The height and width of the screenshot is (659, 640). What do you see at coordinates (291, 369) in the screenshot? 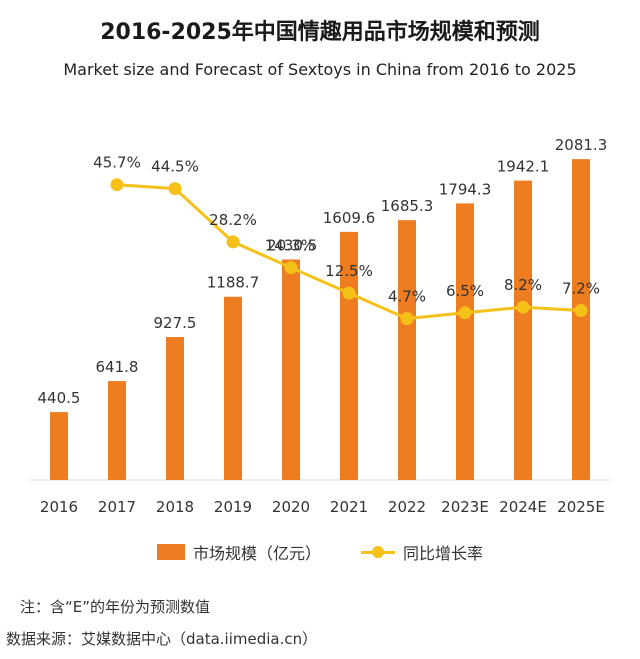
I see `bar-2020` at bounding box center [291, 369].